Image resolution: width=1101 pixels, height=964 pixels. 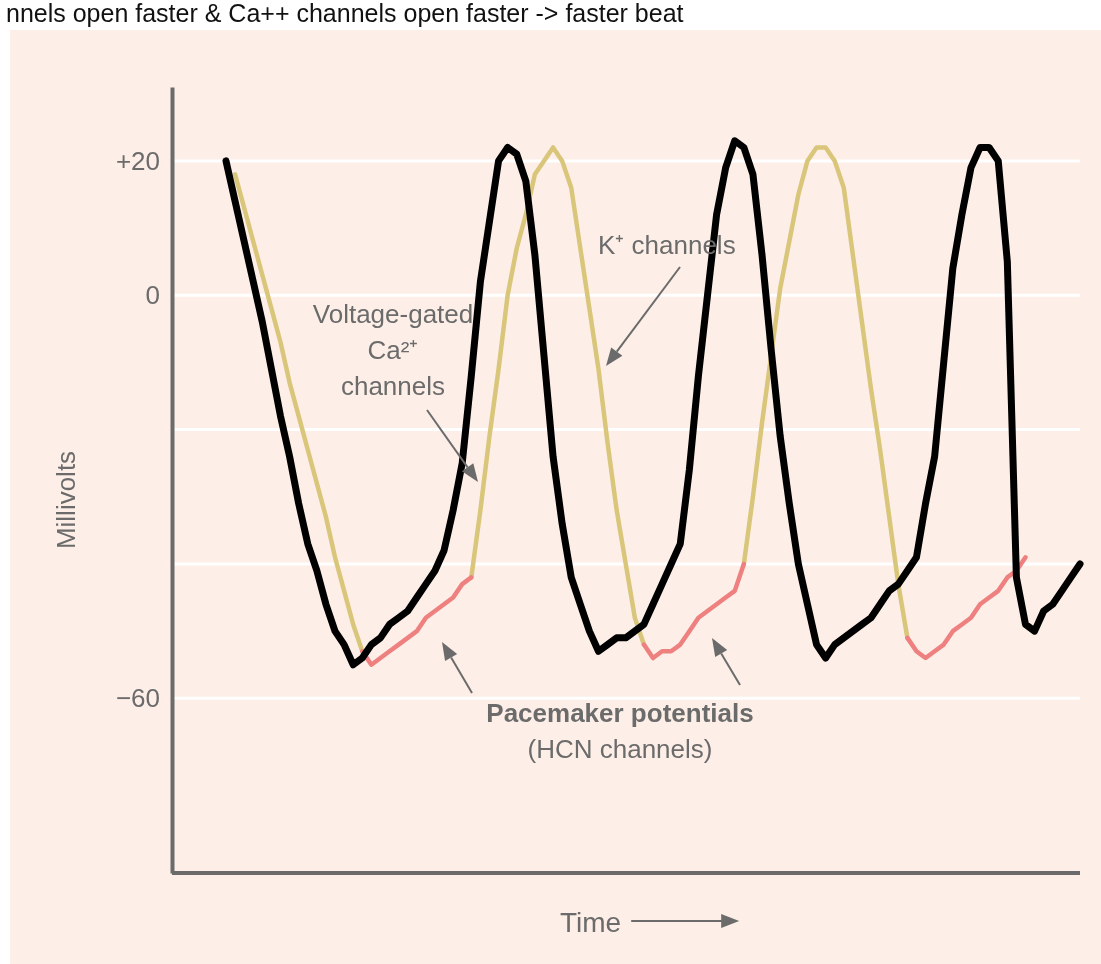 I want to click on y-tick-label: −60, so click(x=137, y=698).